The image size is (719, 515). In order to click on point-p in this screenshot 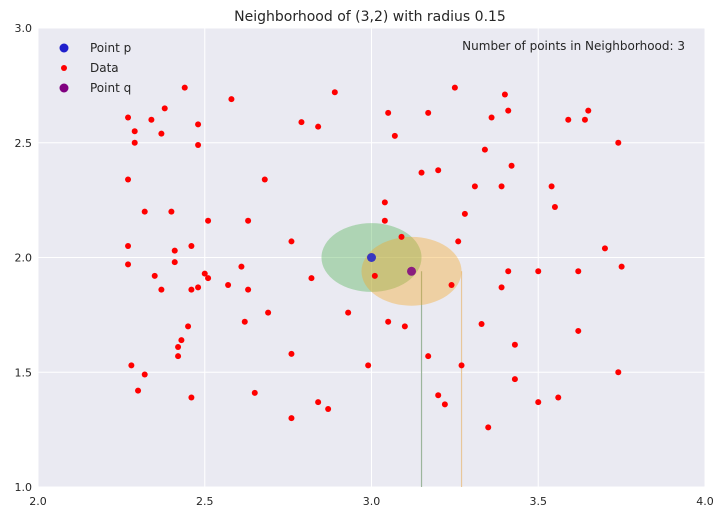, I will do `click(371, 257)`.